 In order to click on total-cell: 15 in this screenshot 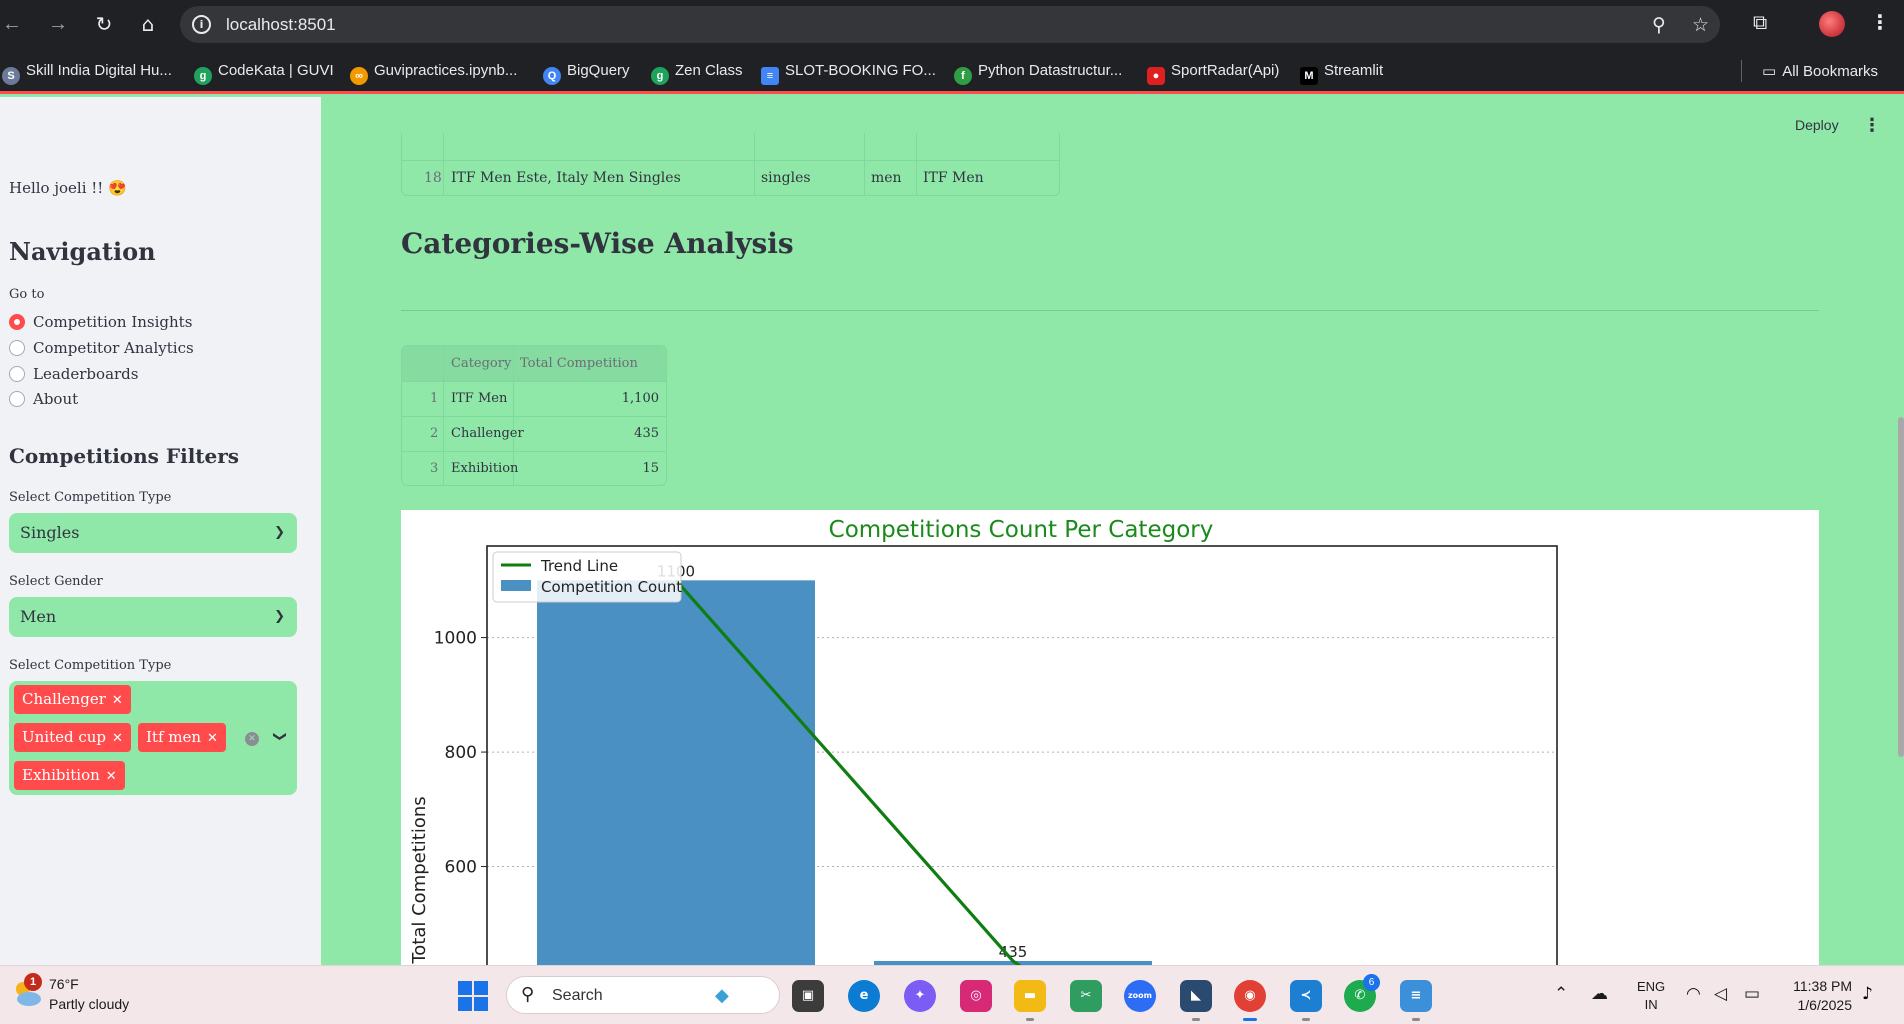, I will do `click(650, 468)`.